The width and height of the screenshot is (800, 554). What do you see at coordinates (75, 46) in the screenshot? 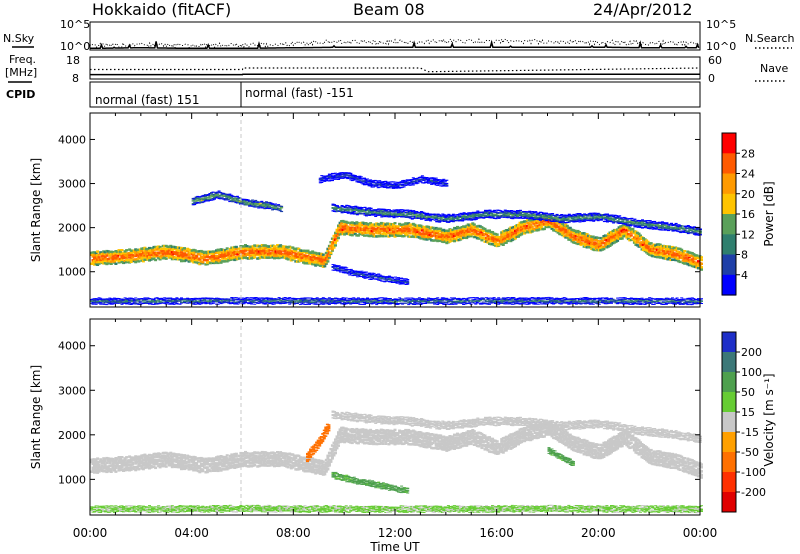
I see `noise-left-tick-low: 10^0` at bounding box center [75, 46].